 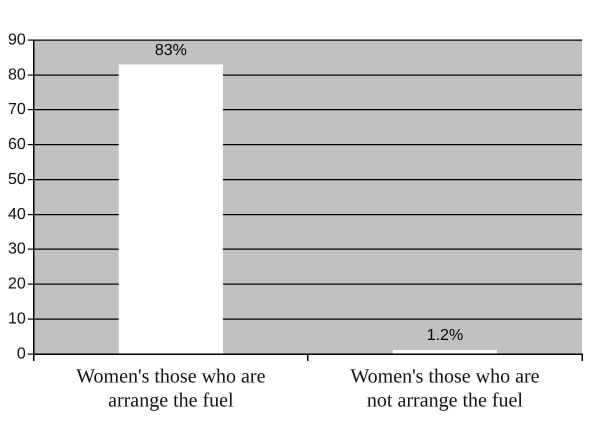 What do you see at coordinates (17, 75) in the screenshot?
I see `y-tick-label: 80` at bounding box center [17, 75].